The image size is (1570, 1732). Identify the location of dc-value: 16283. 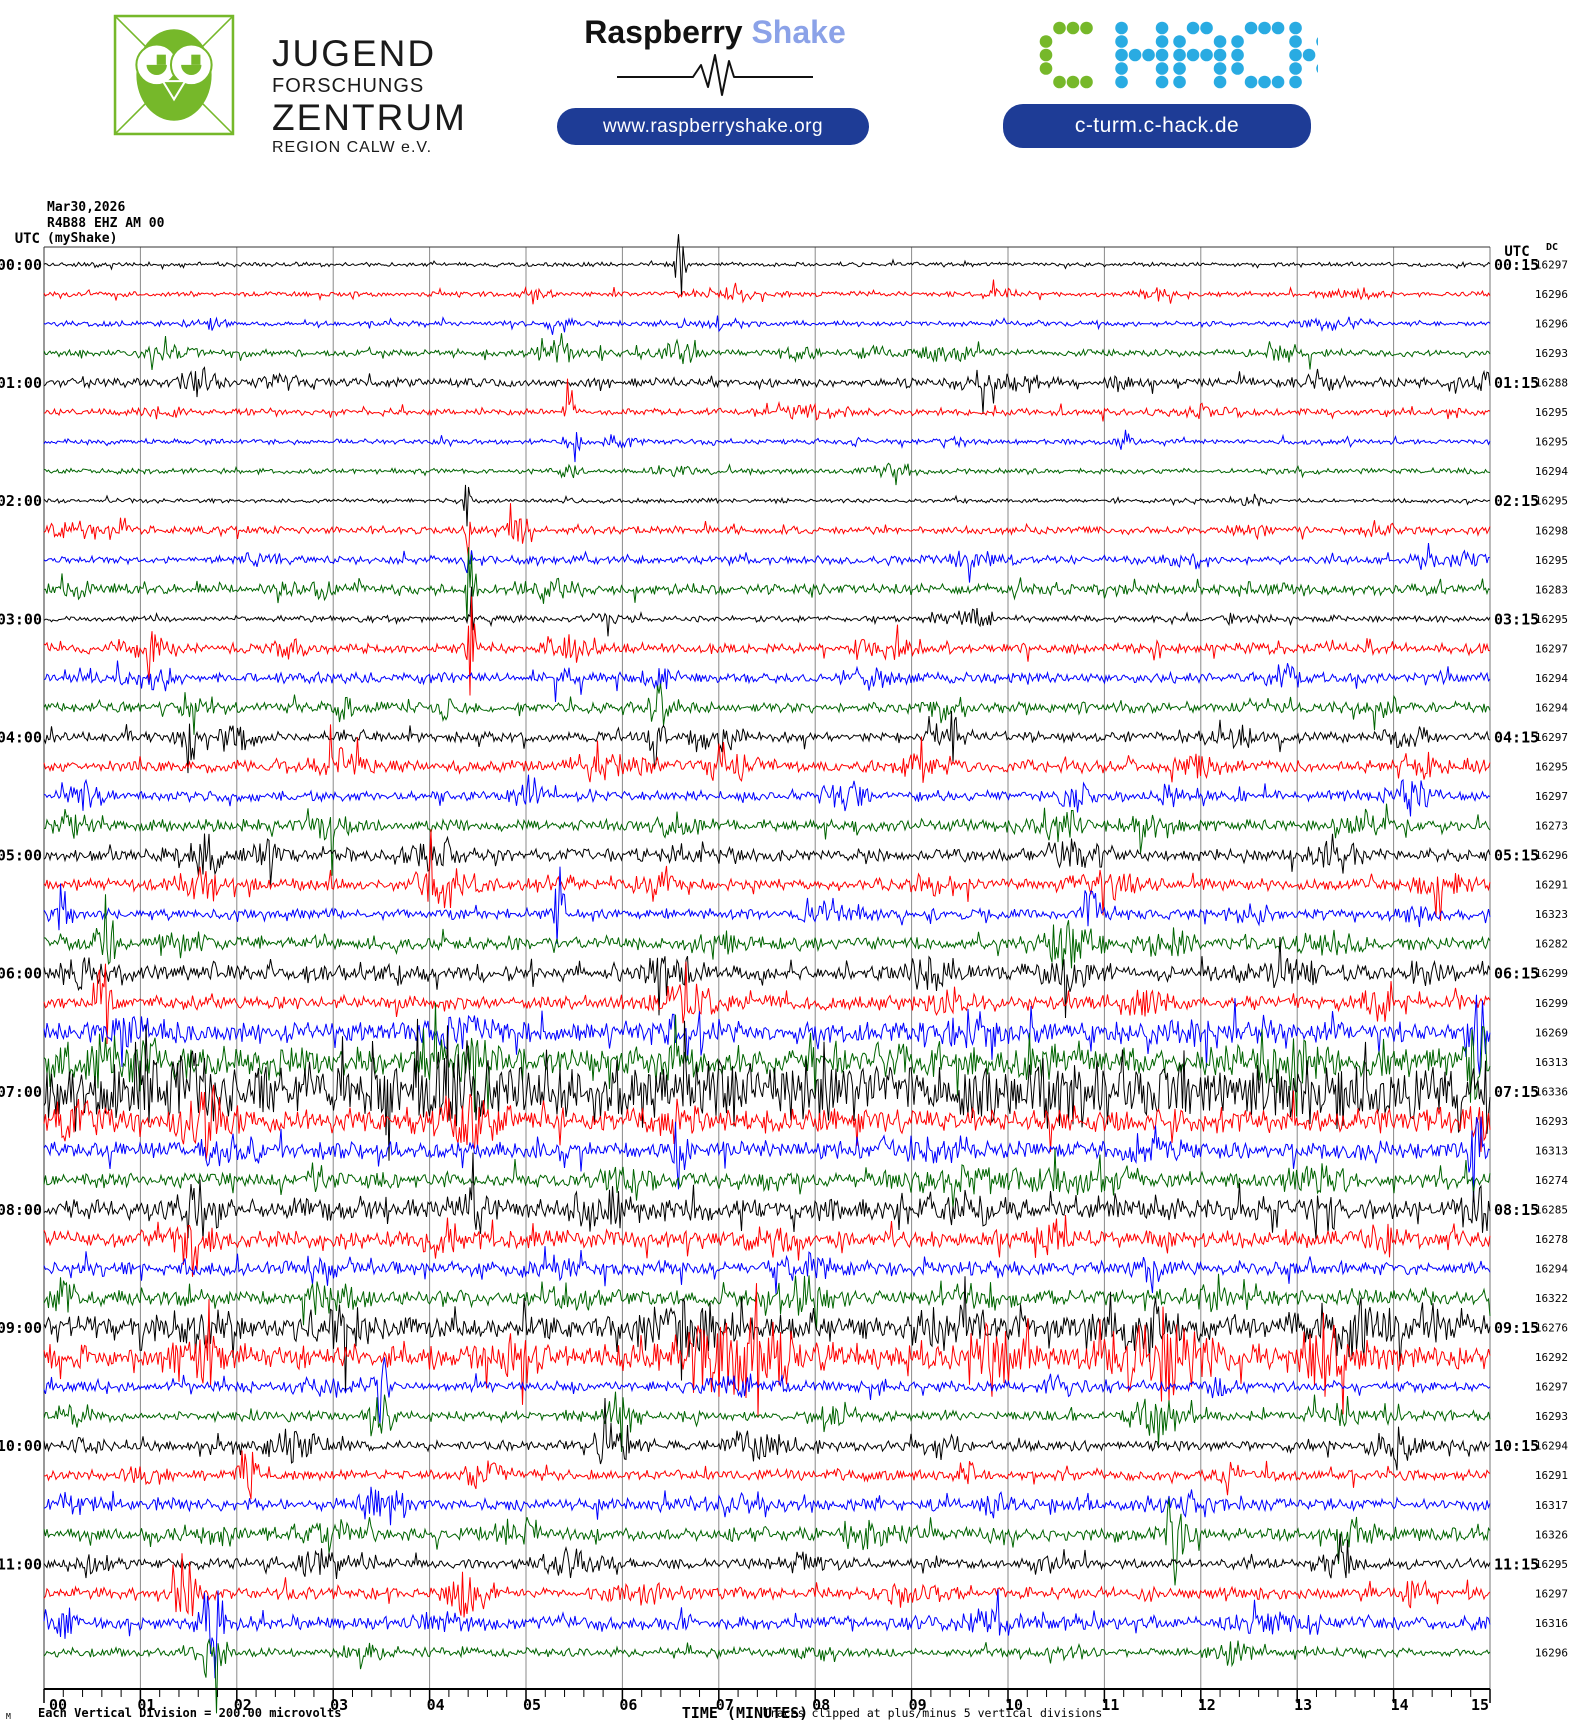
(1551, 589).